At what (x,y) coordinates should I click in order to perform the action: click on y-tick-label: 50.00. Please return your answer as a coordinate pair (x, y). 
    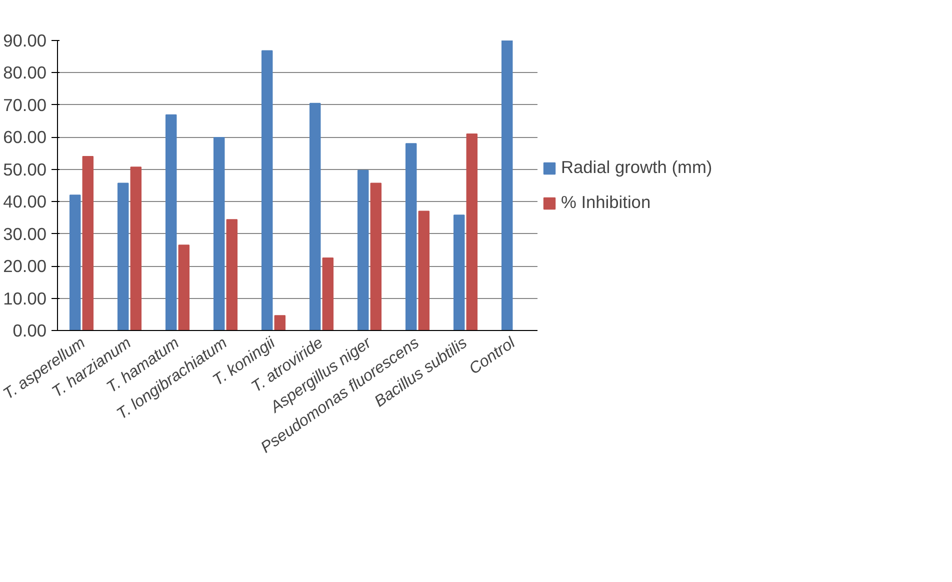
    Looking at the image, I should click on (25, 169).